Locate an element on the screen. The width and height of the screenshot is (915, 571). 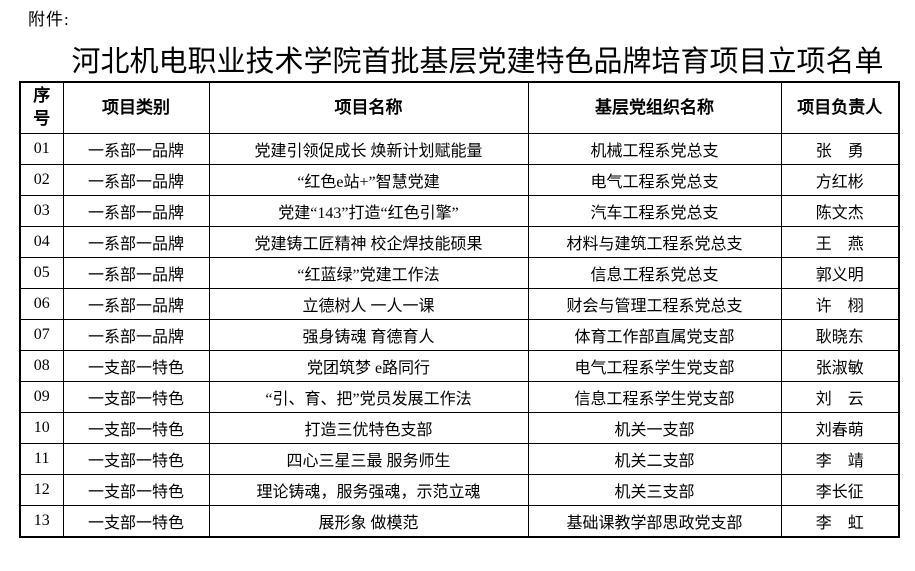
cell-org: 机关三支部 is located at coordinates (654, 490).